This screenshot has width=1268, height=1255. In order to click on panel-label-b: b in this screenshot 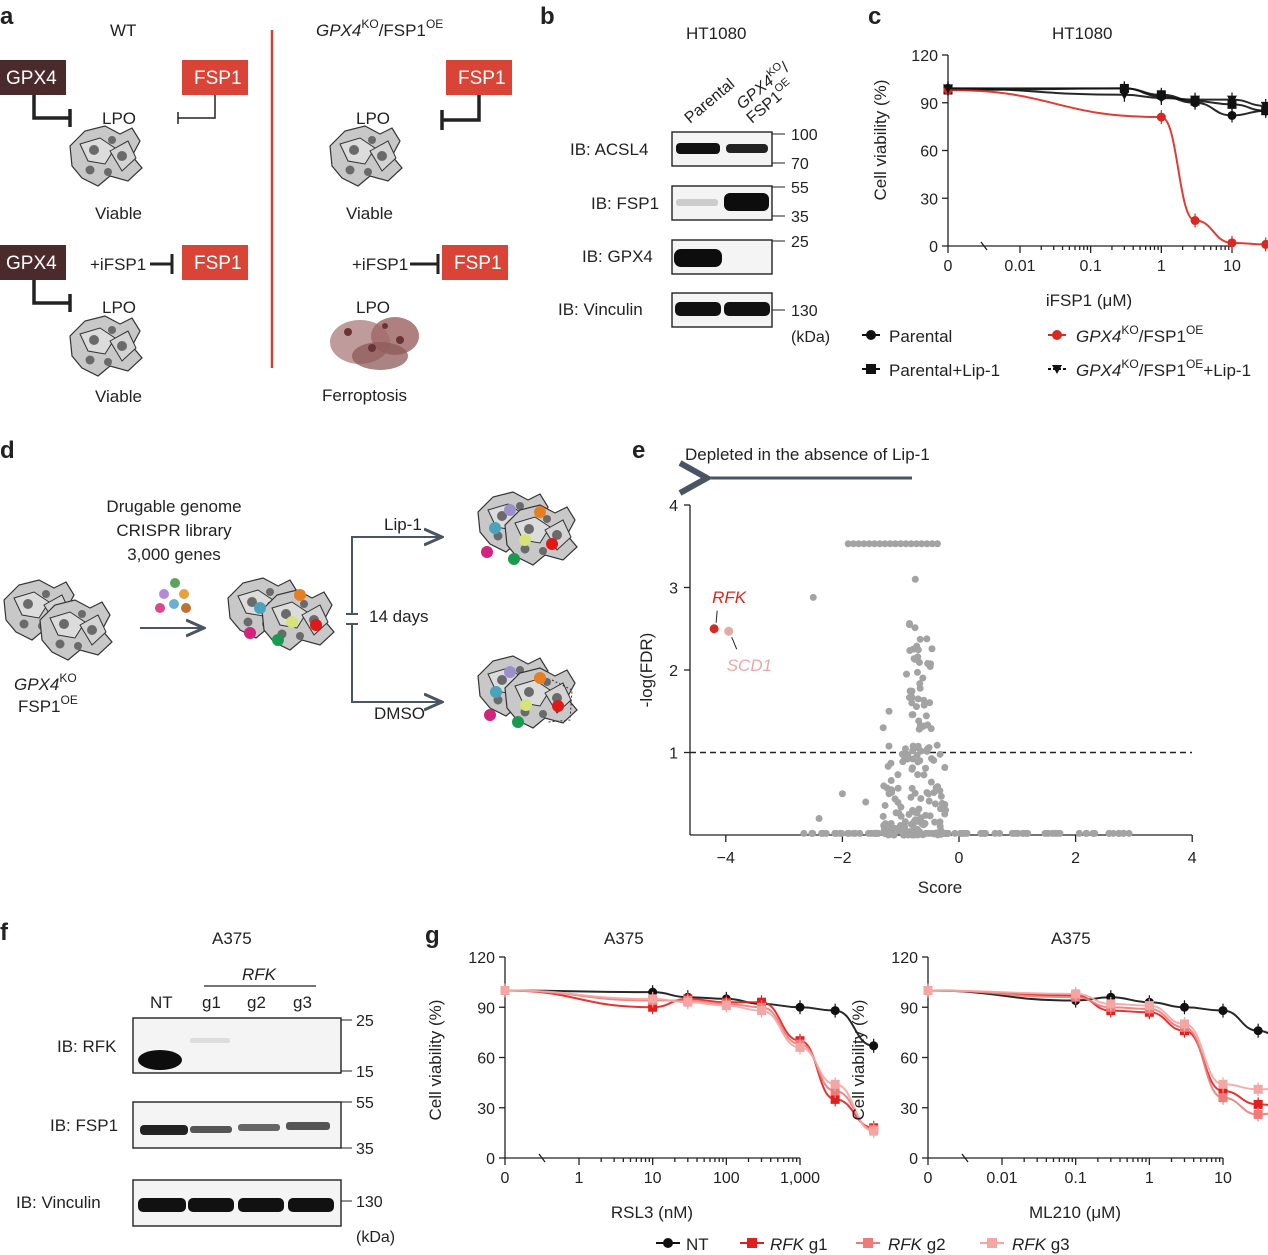, I will do `click(547, 16)`.